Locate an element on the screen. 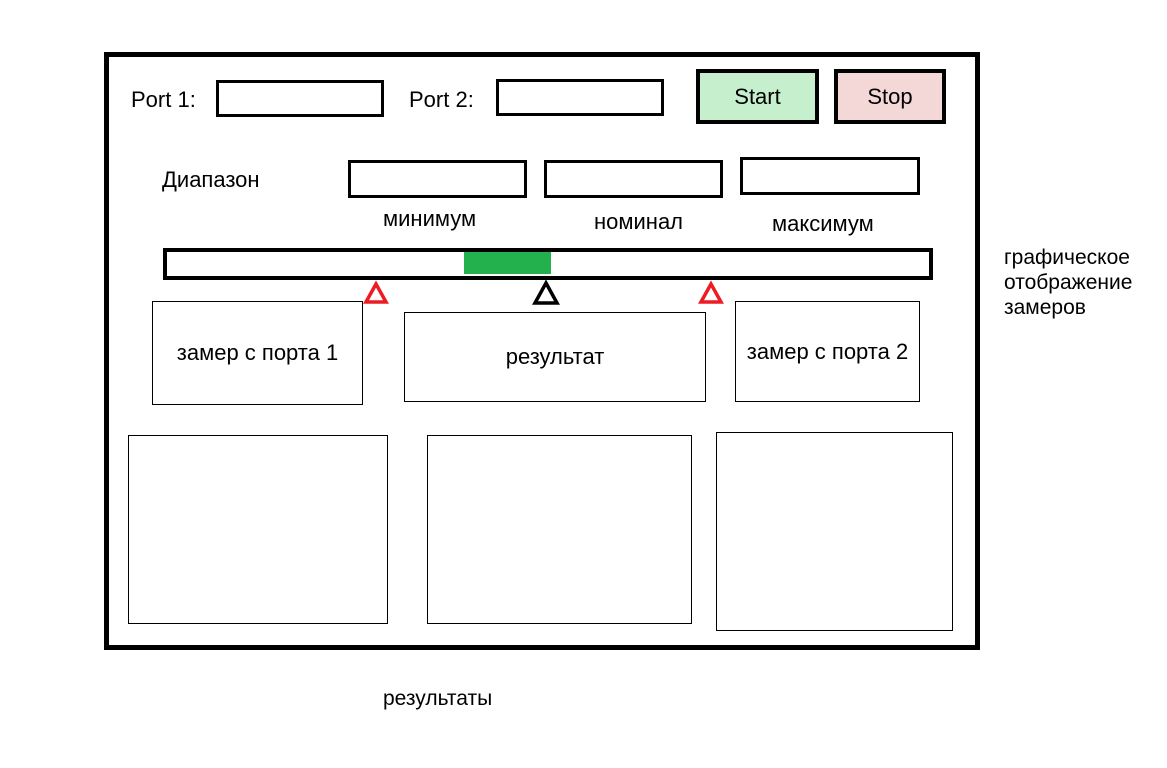 The image size is (1167, 768). graphic-note-line1: графическое is located at coordinates (1067, 257).